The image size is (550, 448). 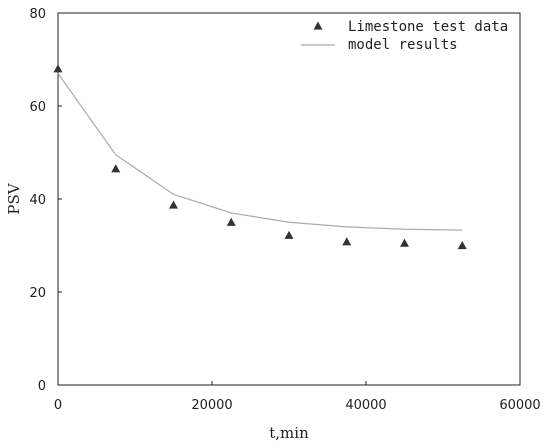 I want to click on x-tick-label: 40000, so click(x=365, y=405).